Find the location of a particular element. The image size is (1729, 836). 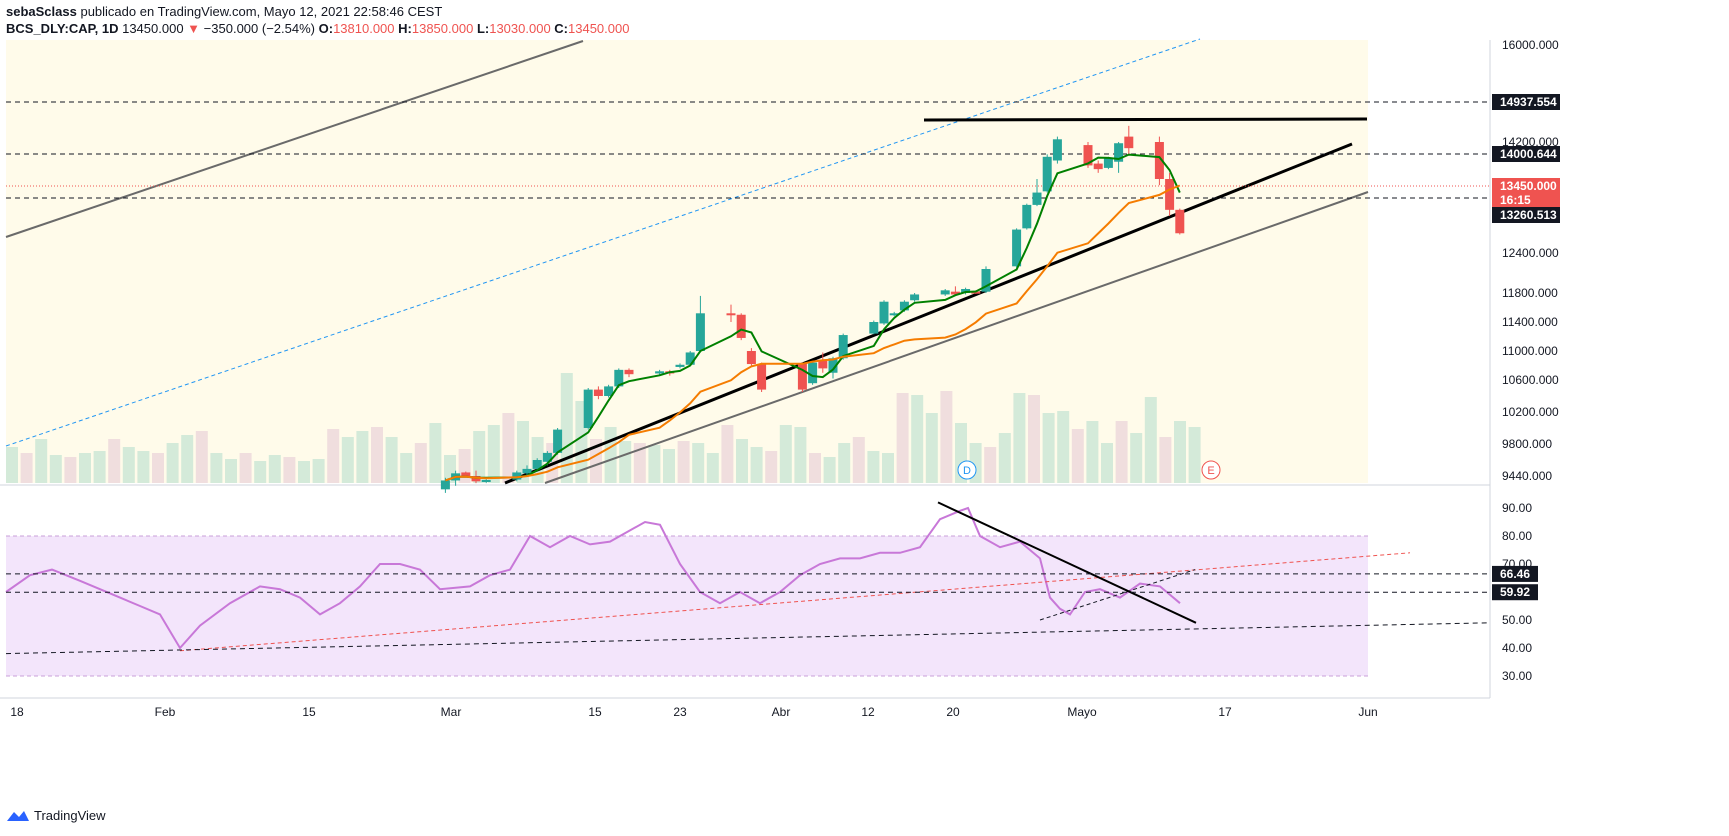

rsi-support-dashed is located at coordinates (795, 602).